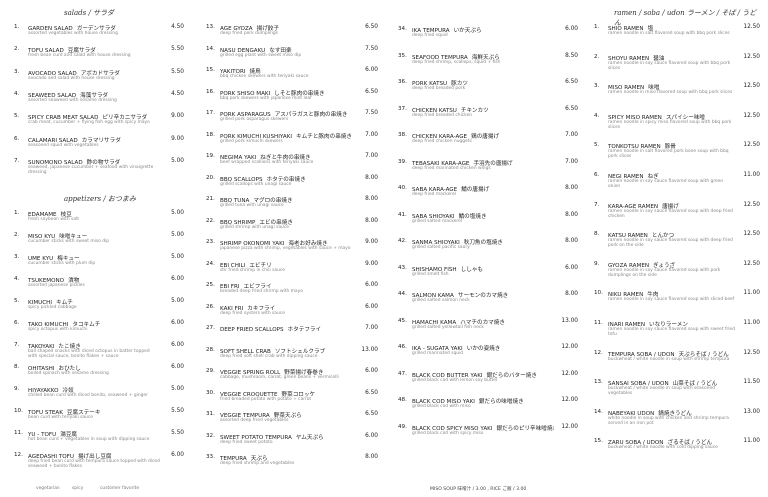 This screenshot has width=768, height=497. I want to click on item-number: 27., so click(210, 328).